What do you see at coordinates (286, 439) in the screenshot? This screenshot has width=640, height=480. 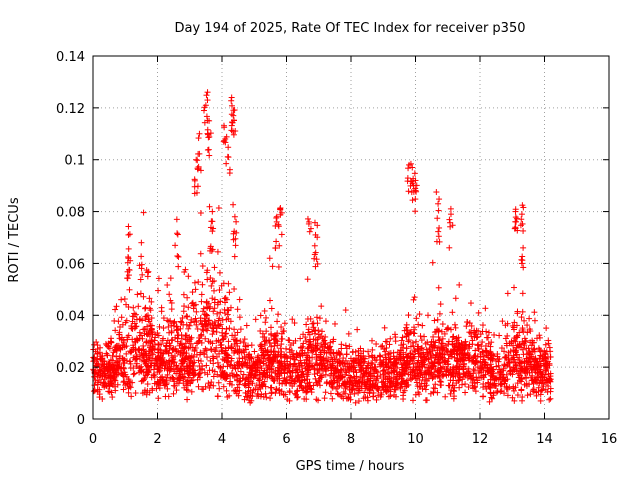 I see `x-tick-label: 6` at bounding box center [286, 439].